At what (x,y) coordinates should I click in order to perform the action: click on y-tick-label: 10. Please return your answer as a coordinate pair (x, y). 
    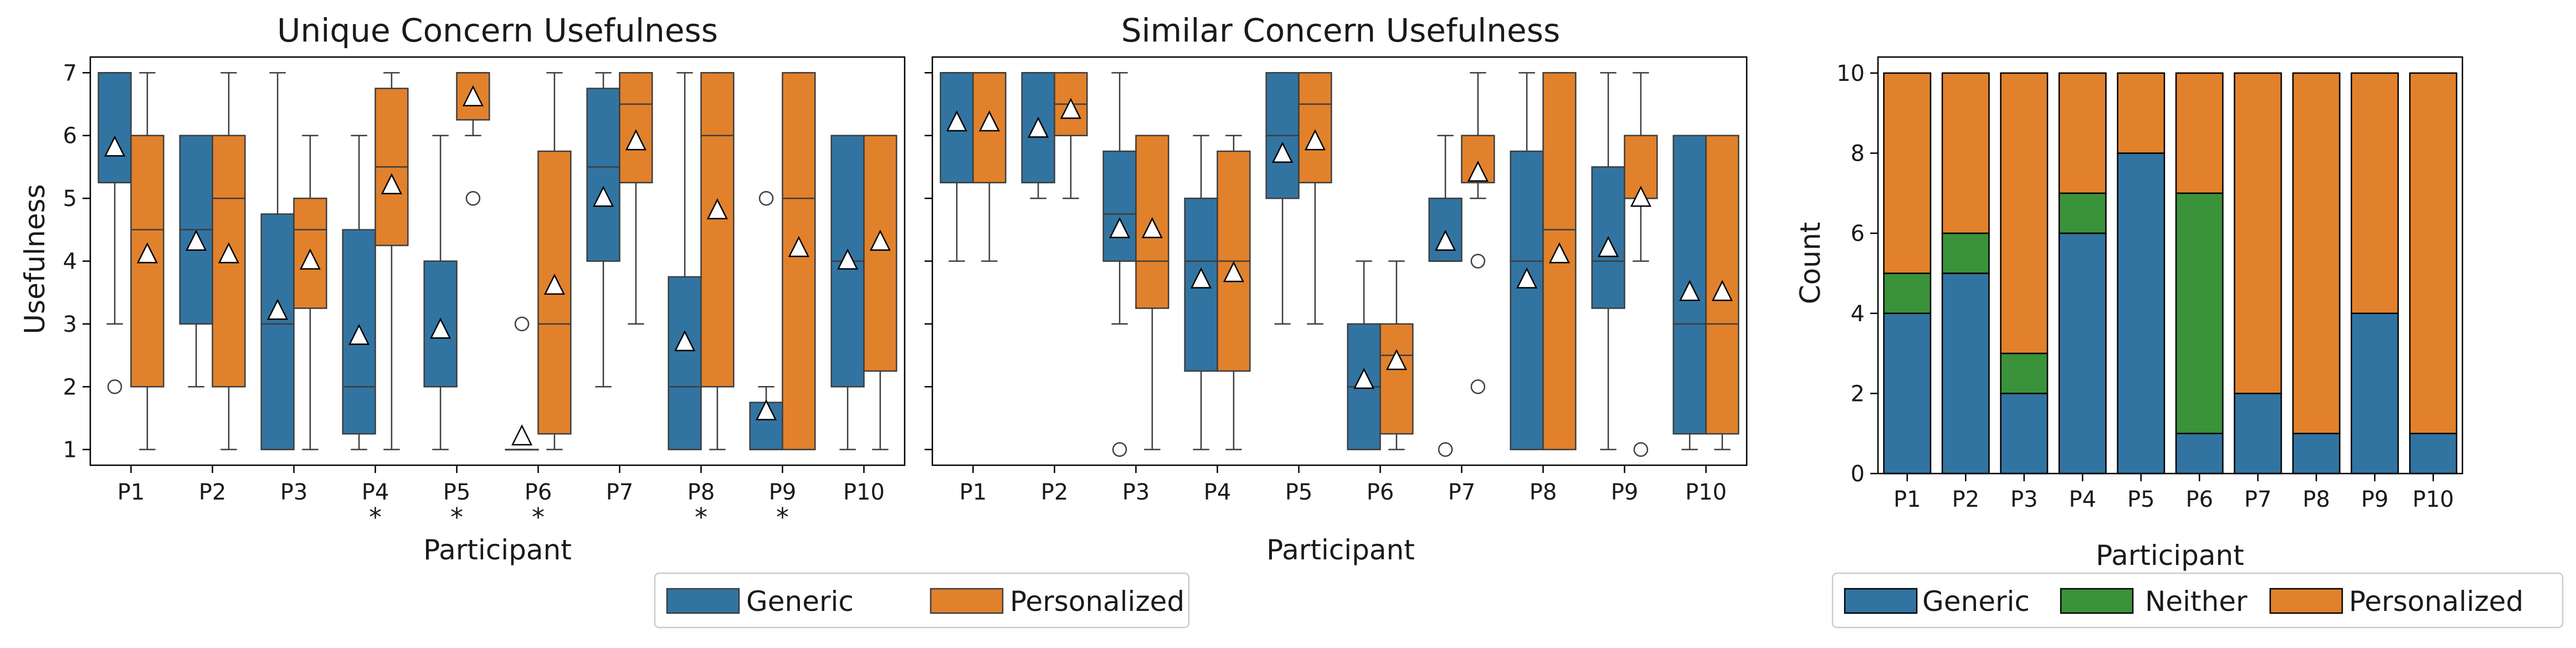
    Looking at the image, I should click on (1850, 74).